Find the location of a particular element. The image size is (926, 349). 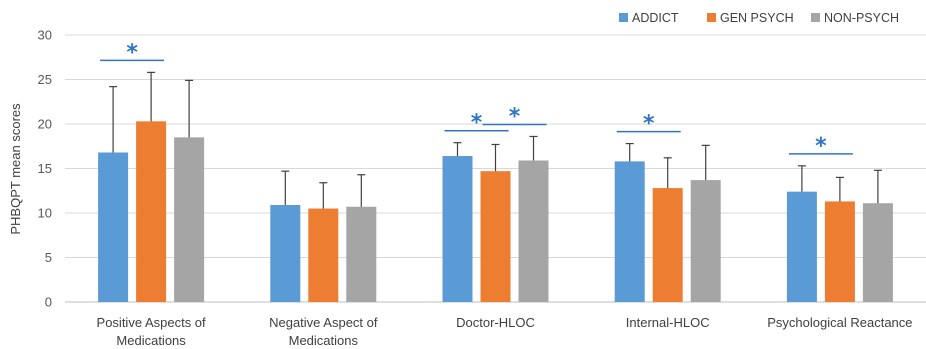

y-tick-label: 5 is located at coordinates (48, 257).